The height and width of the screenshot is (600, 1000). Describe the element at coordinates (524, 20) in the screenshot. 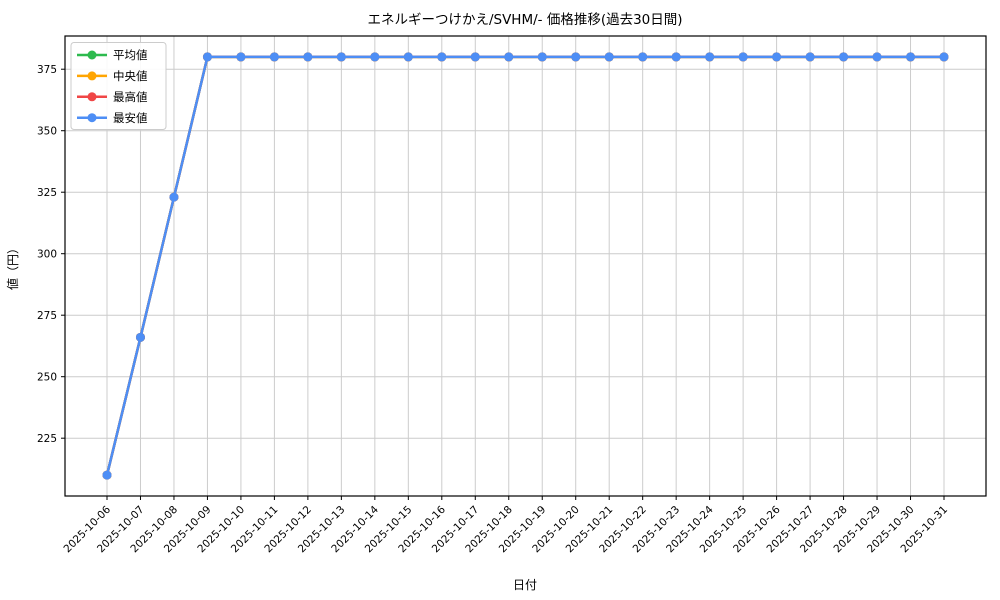

I see `chart-title: エネルギーつけかえ/SVHM/- 価格推移(過去30日間)` at that location.